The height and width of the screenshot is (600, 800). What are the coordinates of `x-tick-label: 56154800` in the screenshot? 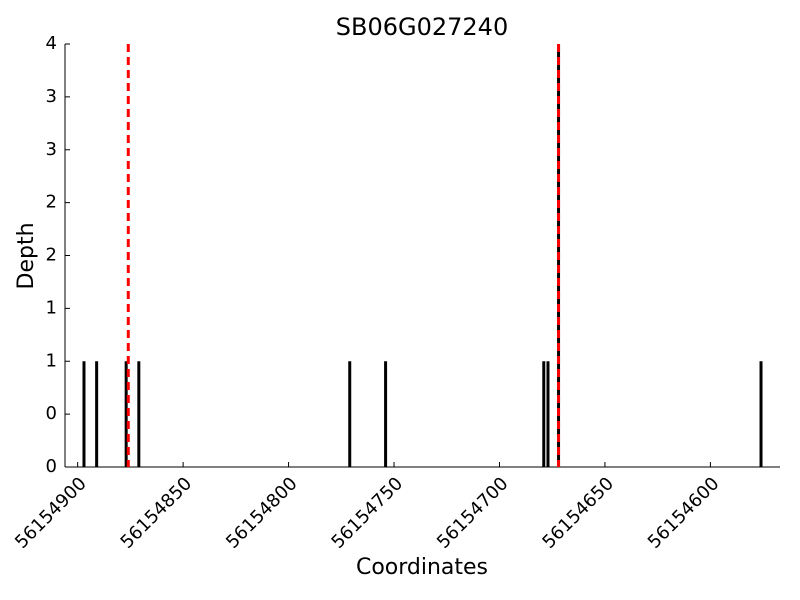 It's located at (262, 513).